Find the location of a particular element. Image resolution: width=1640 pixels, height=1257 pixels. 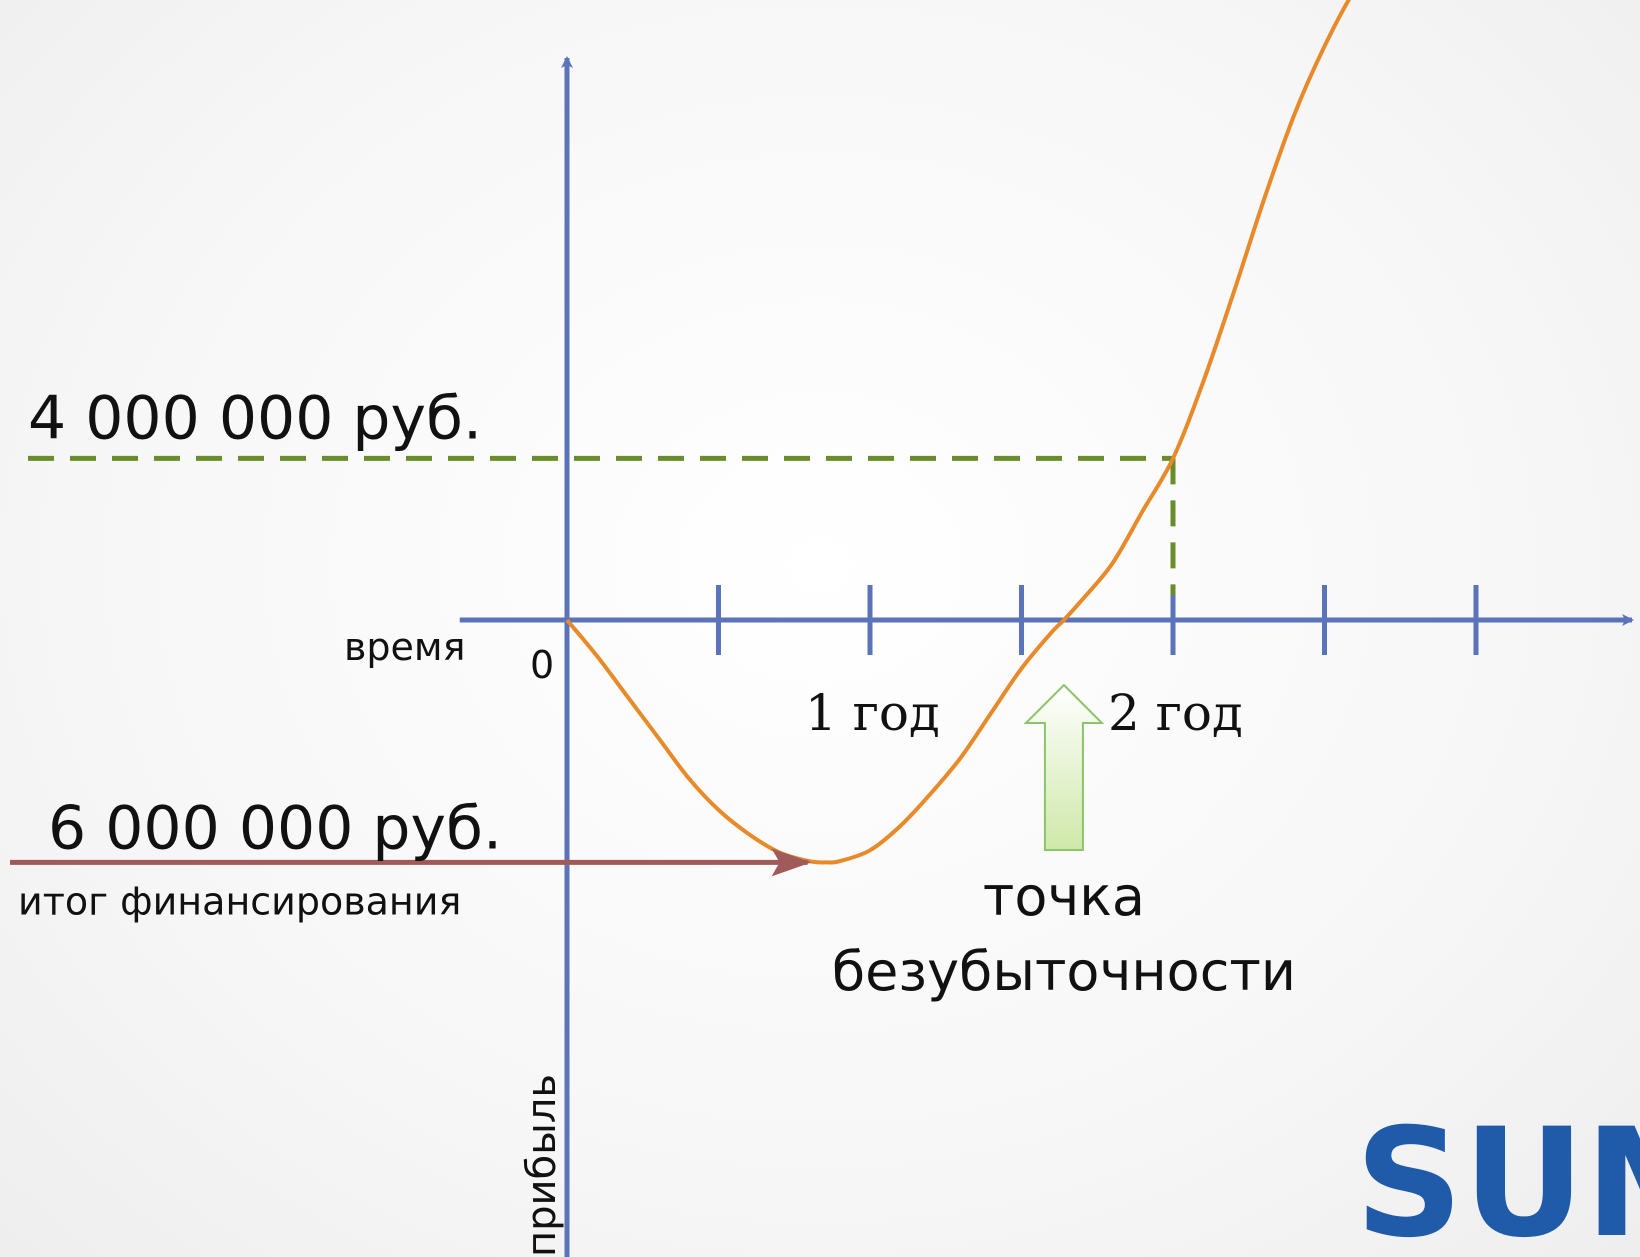

breakeven-label-line1: точка is located at coordinates (1064, 896).